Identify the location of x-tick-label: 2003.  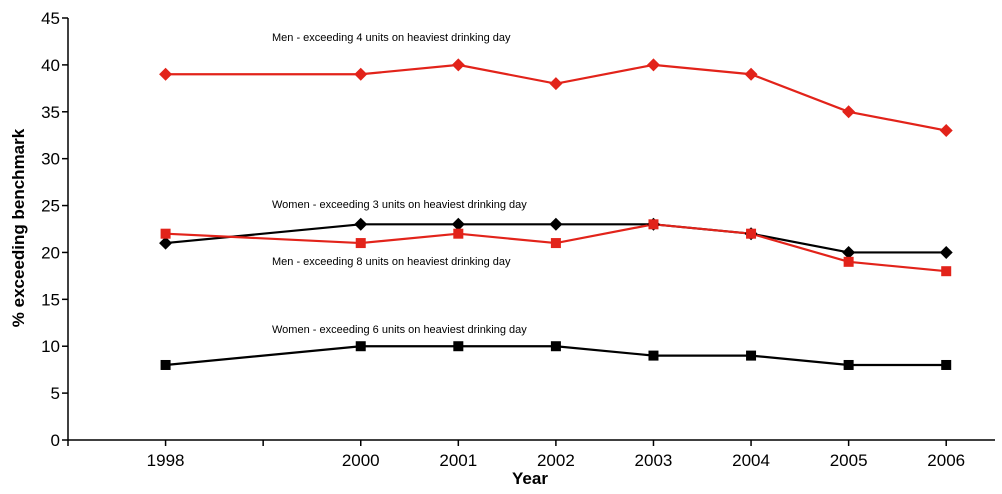
(654, 460).